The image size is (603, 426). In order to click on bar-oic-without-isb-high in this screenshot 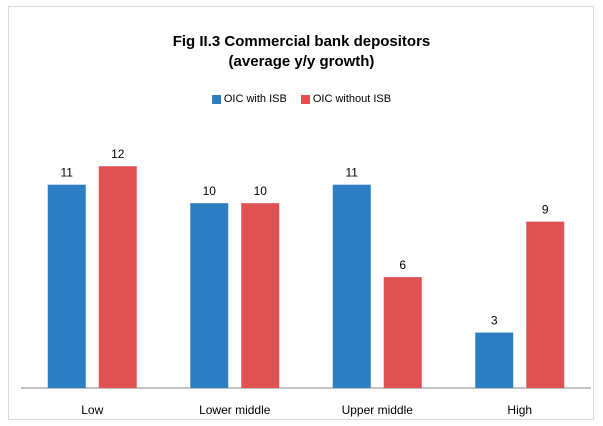, I will do `click(545, 304)`.